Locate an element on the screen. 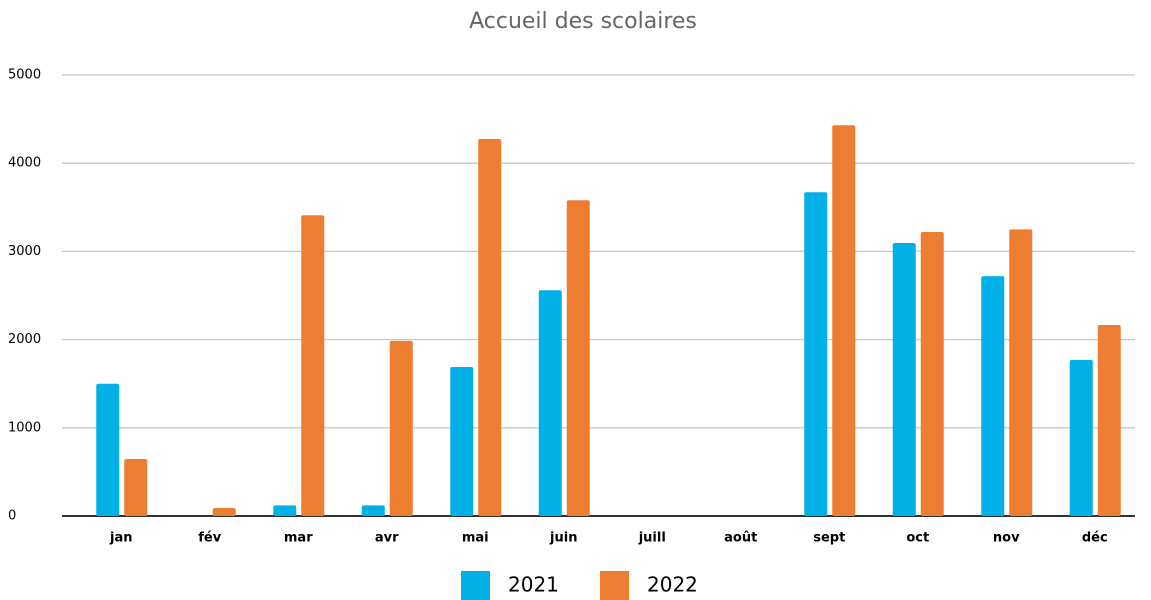  x-tick-label: fév is located at coordinates (209, 538).